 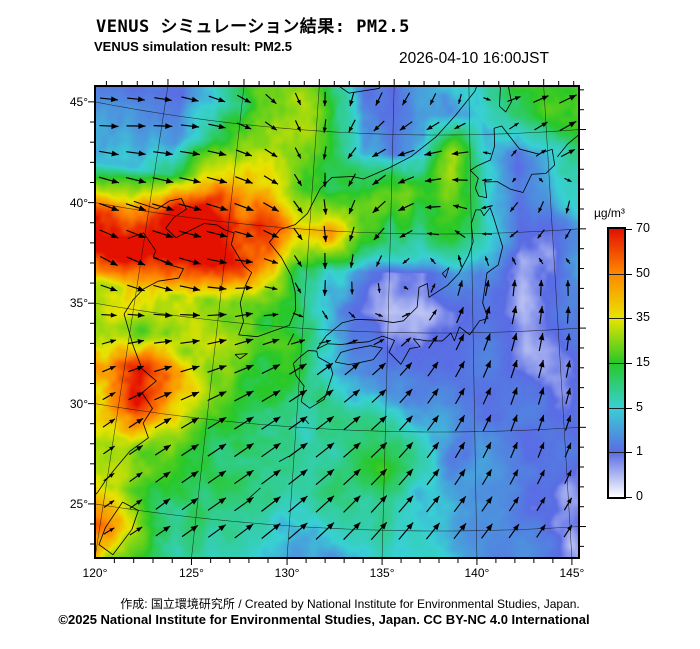 What do you see at coordinates (639, 451) in the screenshot?
I see `colorbar-tick-label-1: 1` at bounding box center [639, 451].